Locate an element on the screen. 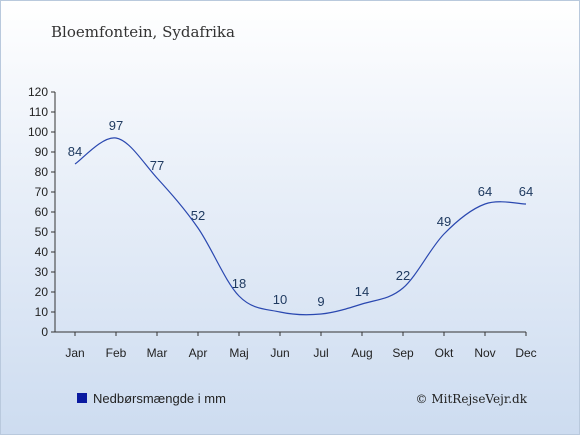  data-label: 77 is located at coordinates (157, 165).